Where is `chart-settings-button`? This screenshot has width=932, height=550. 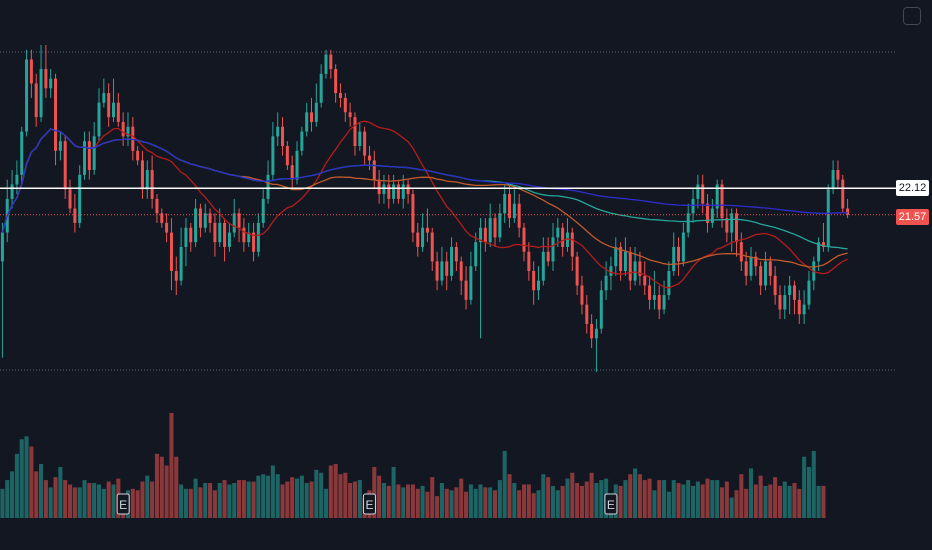
chart-settings-button is located at coordinates (912, 16).